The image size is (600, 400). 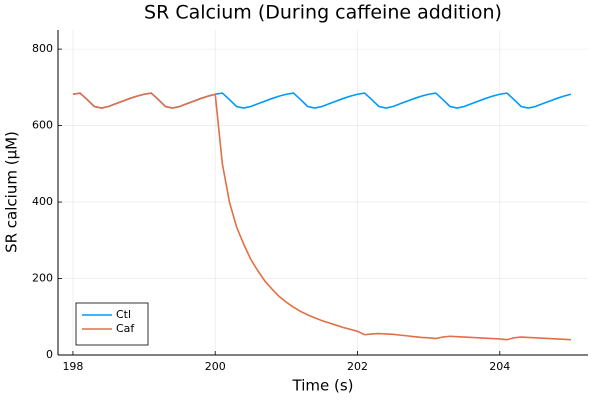 What do you see at coordinates (72, 366) in the screenshot?
I see `x-tick-label: 198` at bounding box center [72, 366].